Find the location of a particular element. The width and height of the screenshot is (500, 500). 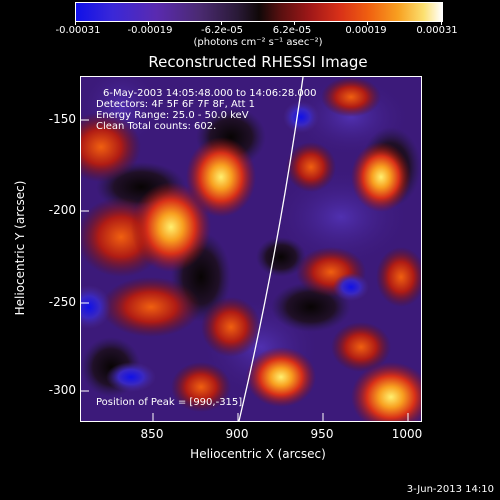

image-title: Reconstructed RHESSI Image is located at coordinates (258, 62).